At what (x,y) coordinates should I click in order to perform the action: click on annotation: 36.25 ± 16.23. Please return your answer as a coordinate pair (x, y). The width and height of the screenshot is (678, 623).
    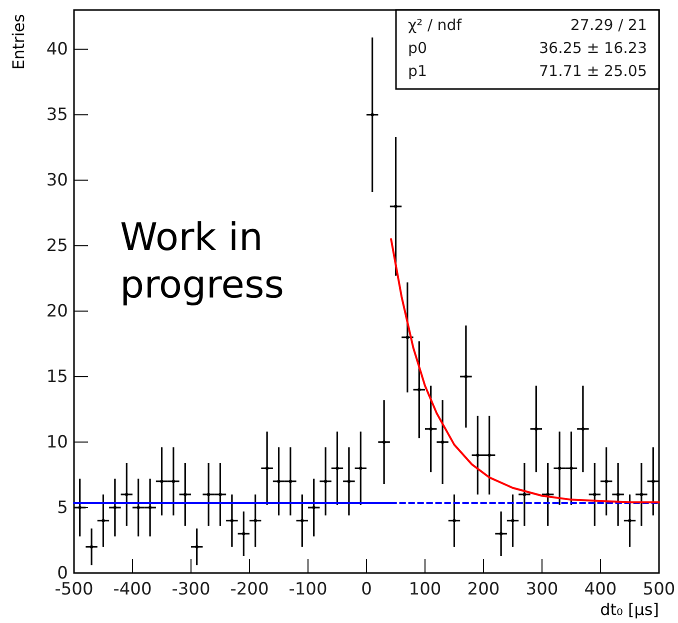
    Looking at the image, I should click on (593, 48).